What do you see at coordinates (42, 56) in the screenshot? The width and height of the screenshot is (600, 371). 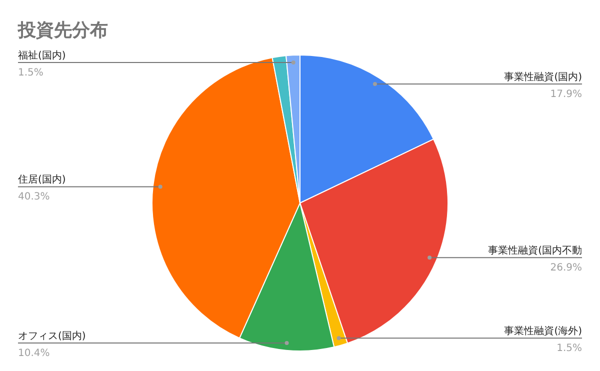 I see `slice-label: 福祉(国内)` at bounding box center [42, 56].